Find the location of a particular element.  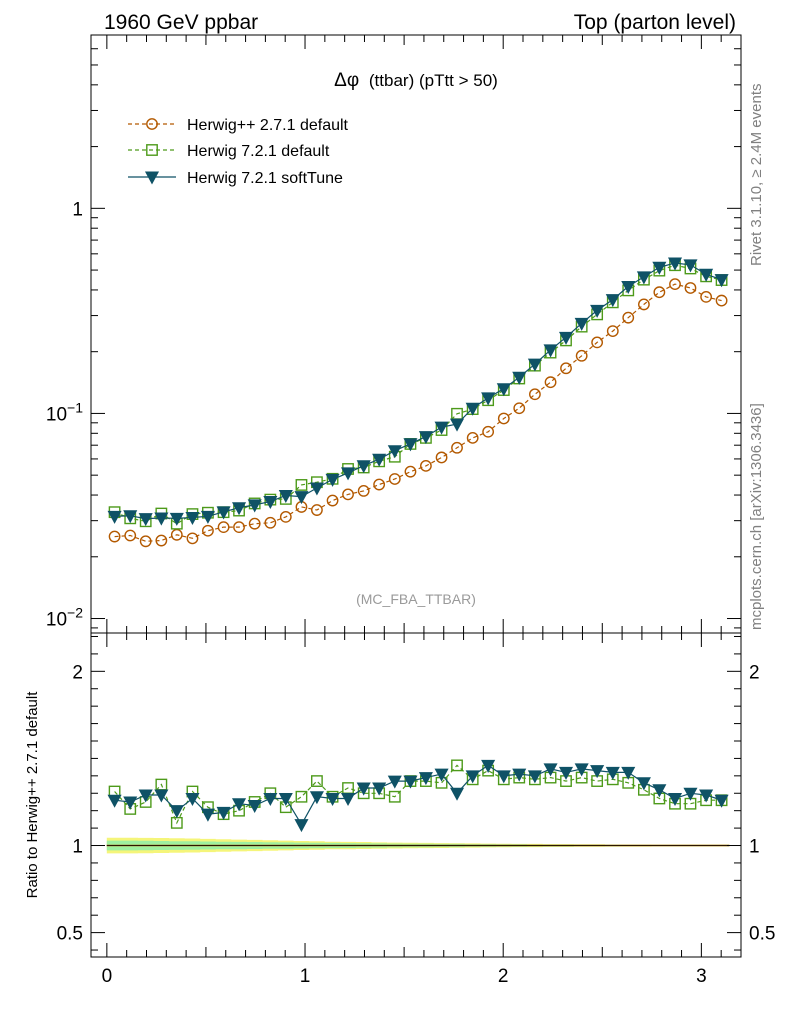

main-y-tick-label: 1 is located at coordinates (77, 209).